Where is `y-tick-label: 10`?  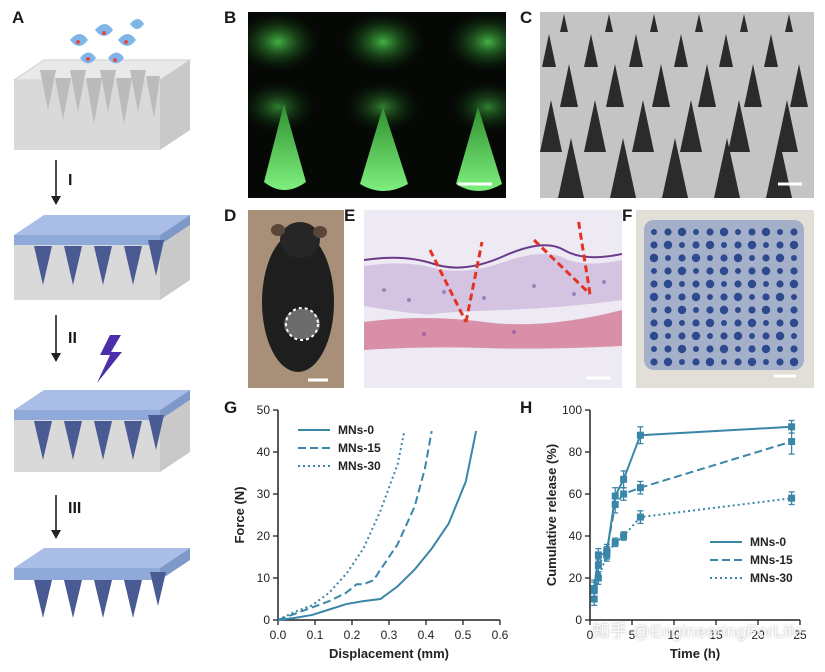 y-tick-label: 10 is located at coordinates (264, 578).